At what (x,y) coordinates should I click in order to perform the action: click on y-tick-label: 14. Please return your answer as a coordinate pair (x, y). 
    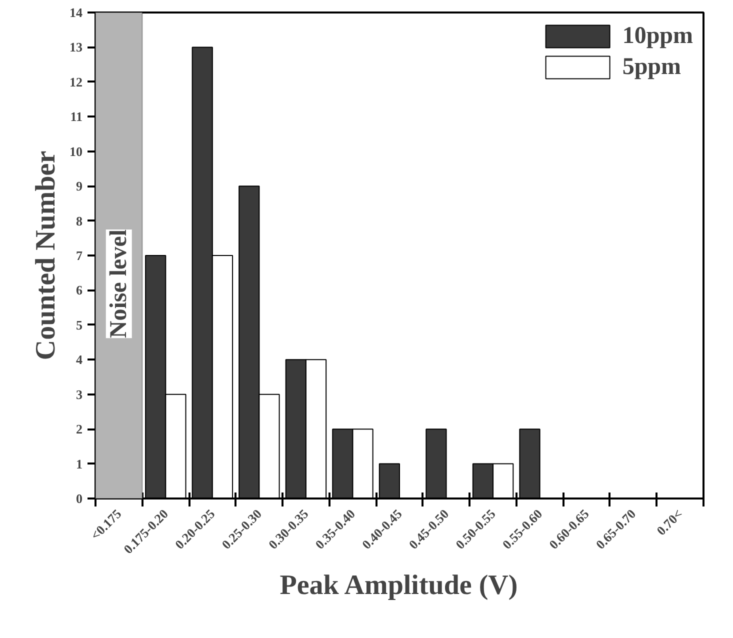
    Looking at the image, I should click on (76, 12).